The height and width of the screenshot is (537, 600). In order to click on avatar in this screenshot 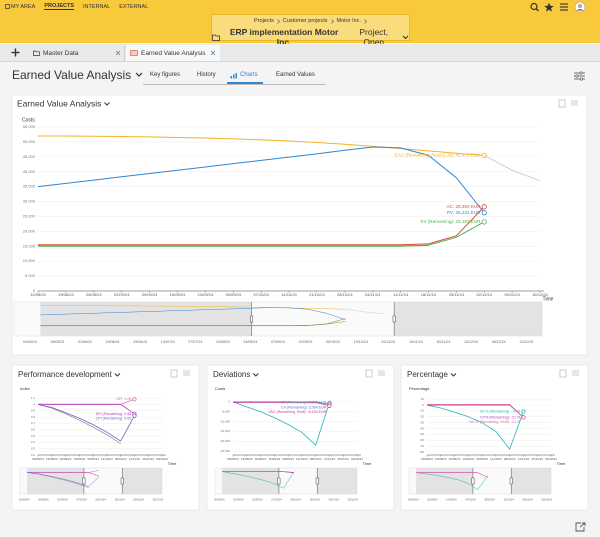, I will do `click(580, 7)`.